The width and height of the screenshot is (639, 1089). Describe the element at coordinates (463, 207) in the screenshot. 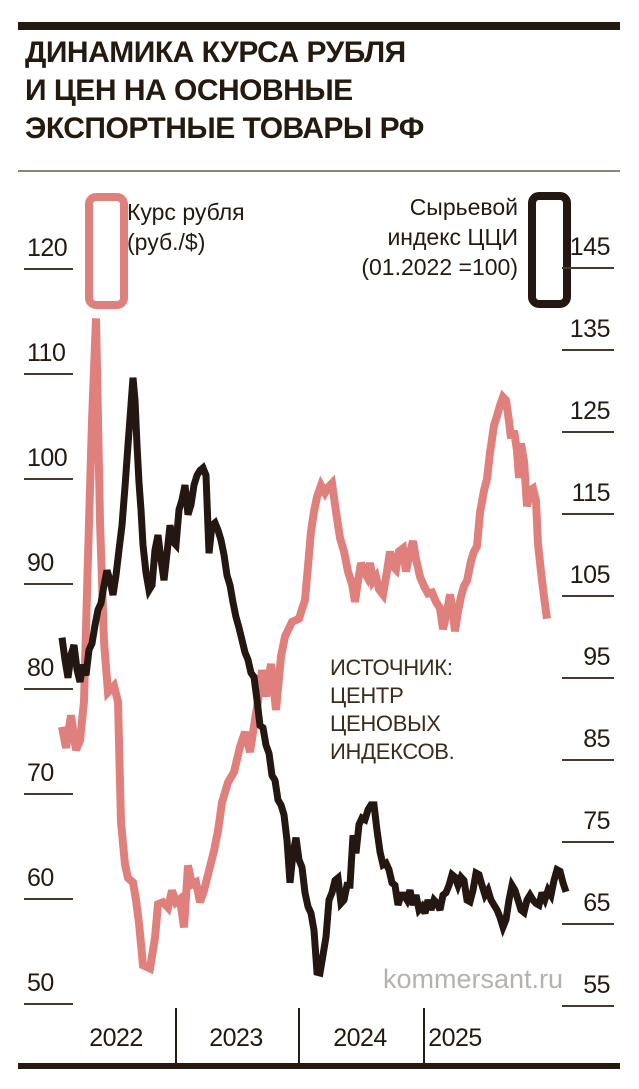

I see `legend-cci-line-1: Сырьевой` at that location.